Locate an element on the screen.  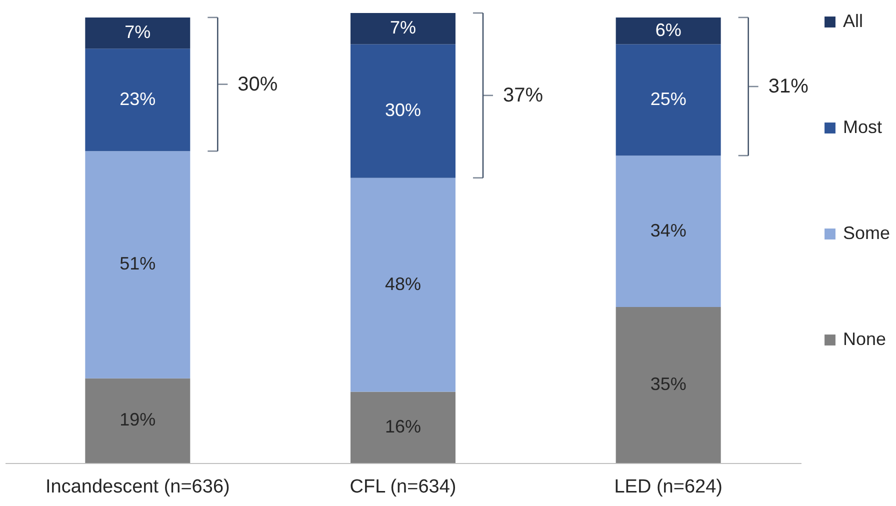
data-label: 34% is located at coordinates (668, 230).